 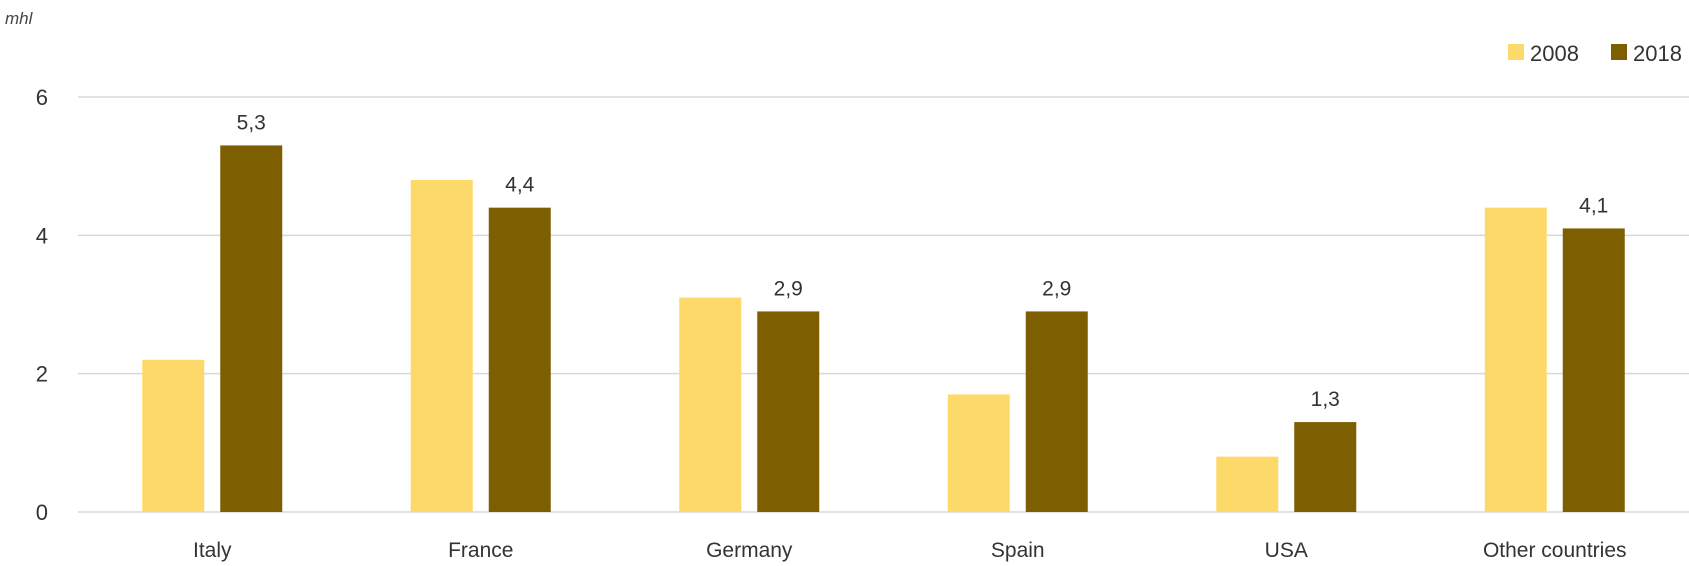 I want to click on bar-2018-usa, so click(x=1325, y=467).